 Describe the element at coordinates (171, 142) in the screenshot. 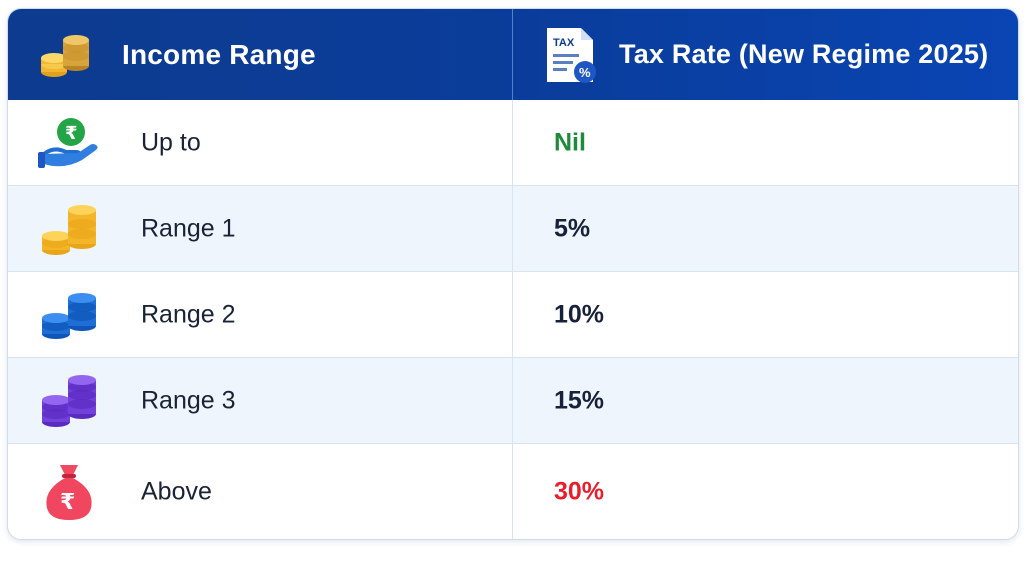

I see `income-range-label: Up to` at that location.